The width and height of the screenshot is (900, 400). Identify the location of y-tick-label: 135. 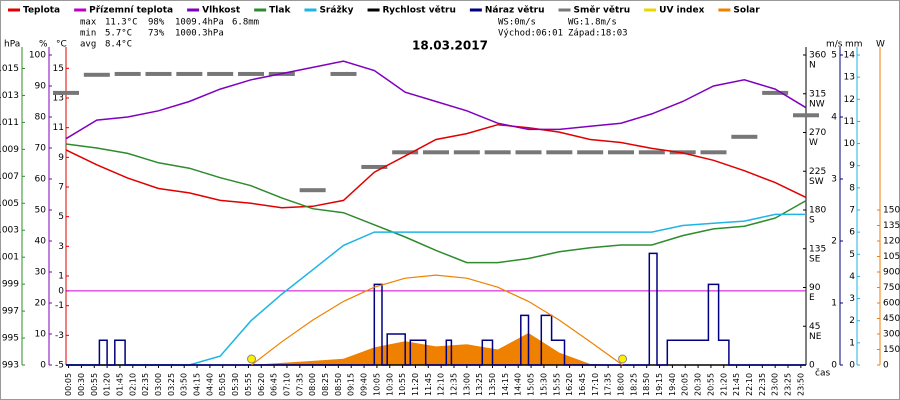
(817, 249).